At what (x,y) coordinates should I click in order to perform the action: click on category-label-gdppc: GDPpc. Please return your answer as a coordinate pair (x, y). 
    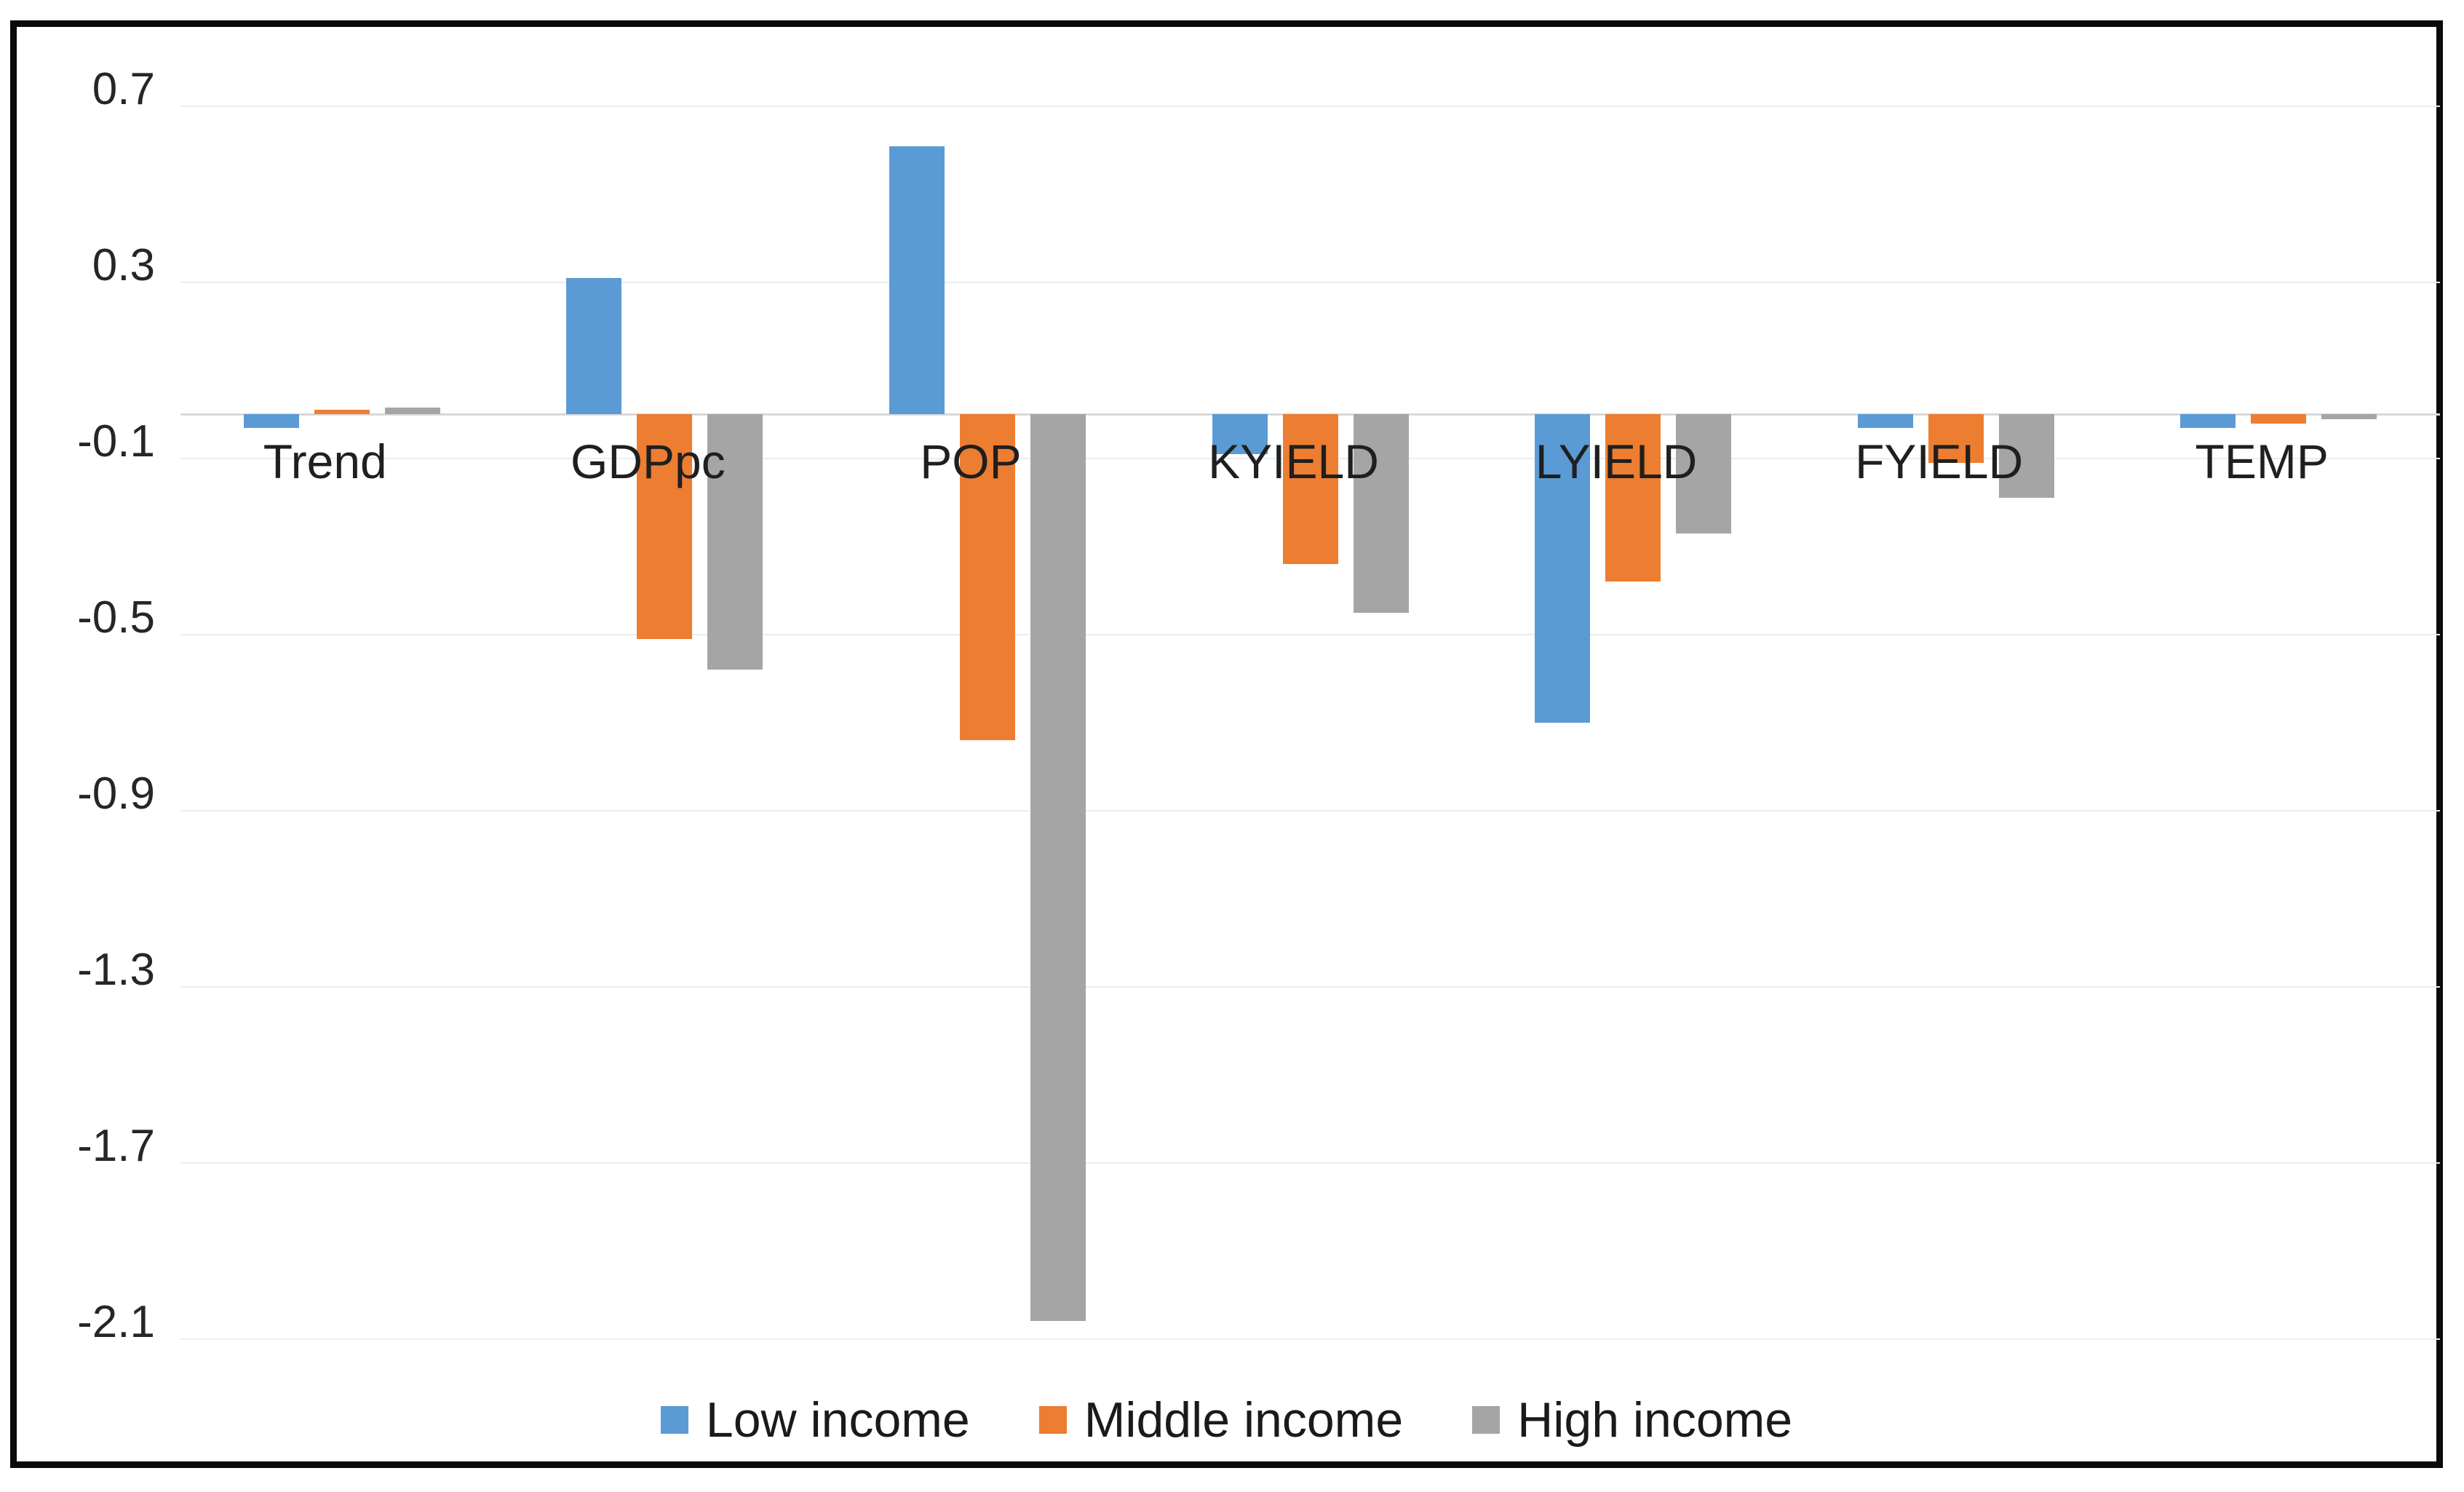
    Looking at the image, I should click on (648, 461).